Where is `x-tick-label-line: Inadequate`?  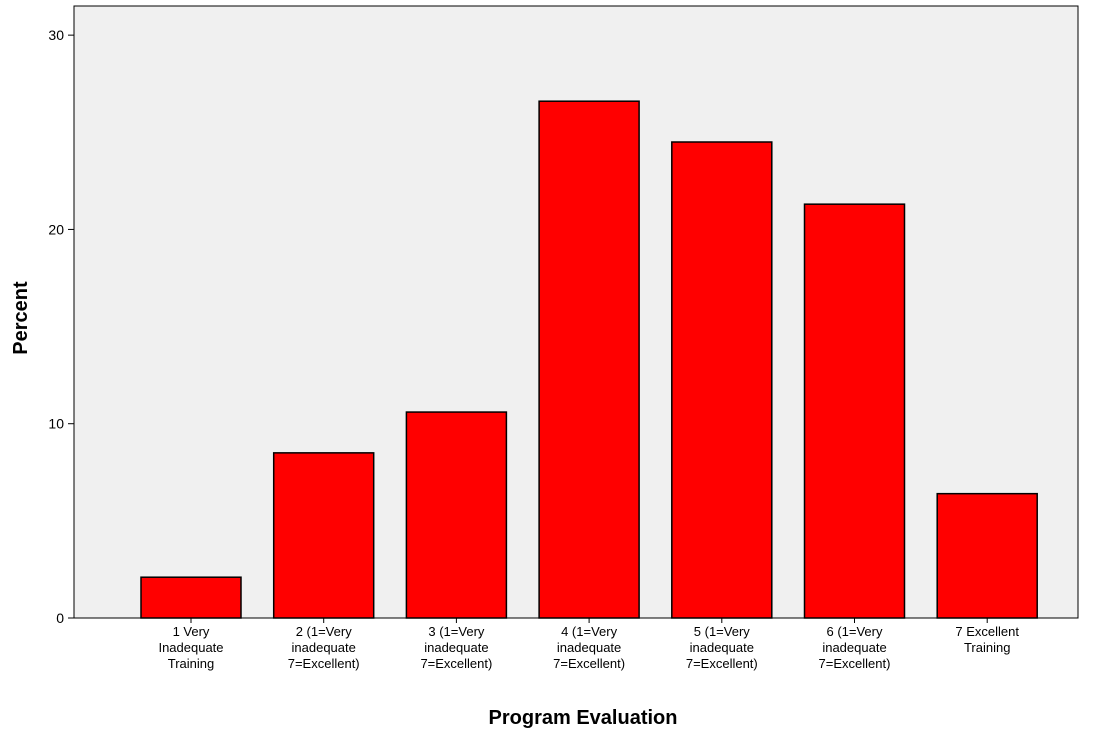
x-tick-label-line: Inadequate is located at coordinates (190, 647).